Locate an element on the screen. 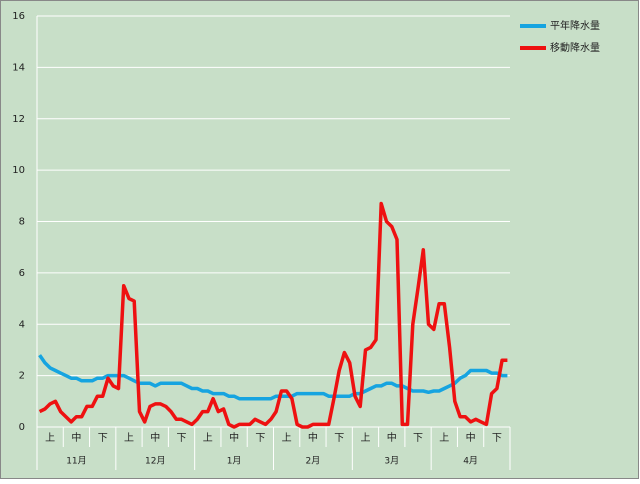  month-label: 2月 is located at coordinates (313, 461).